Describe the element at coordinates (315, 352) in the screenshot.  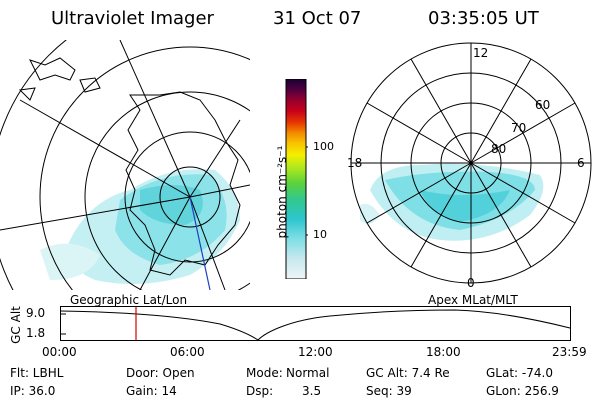
I see `time-tick-1200: 12:00` at that location.